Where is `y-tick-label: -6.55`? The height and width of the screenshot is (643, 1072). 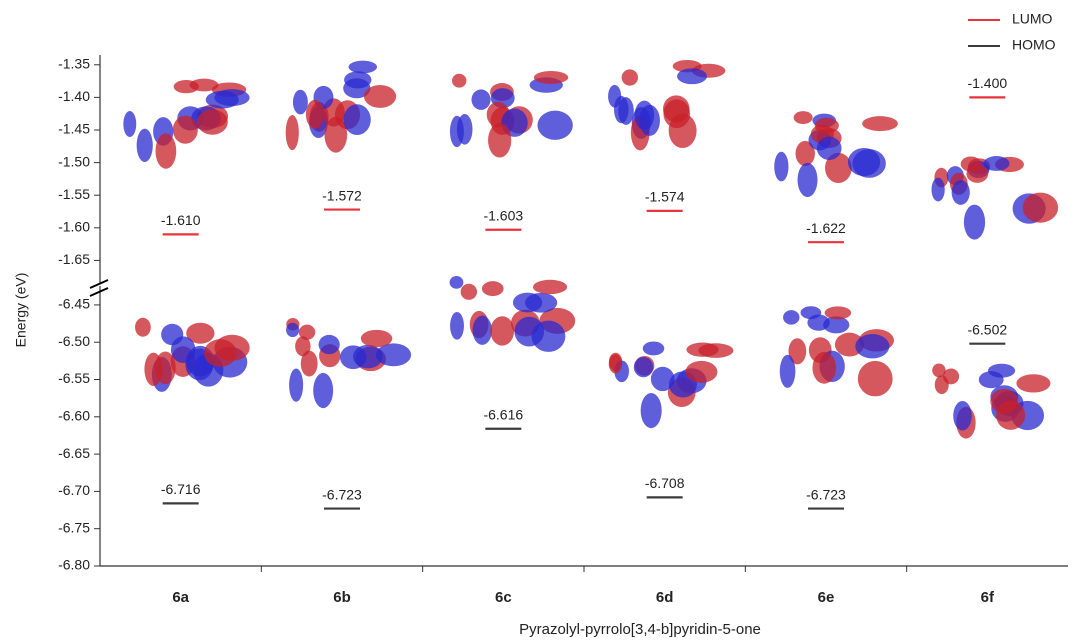 y-tick-label: -6.55 is located at coordinates (74, 378).